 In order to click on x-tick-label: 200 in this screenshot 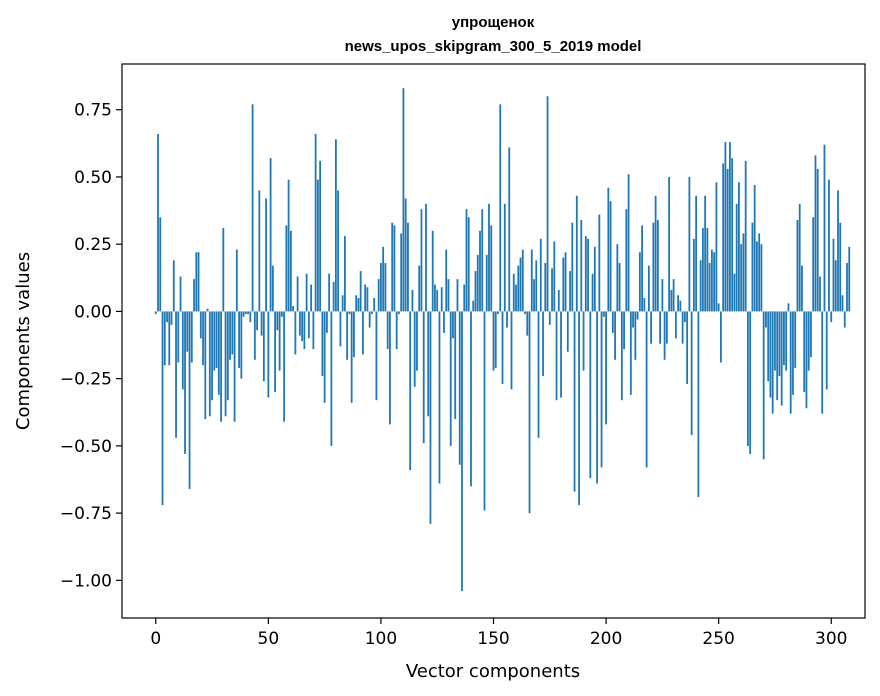, I will do `click(606, 639)`.